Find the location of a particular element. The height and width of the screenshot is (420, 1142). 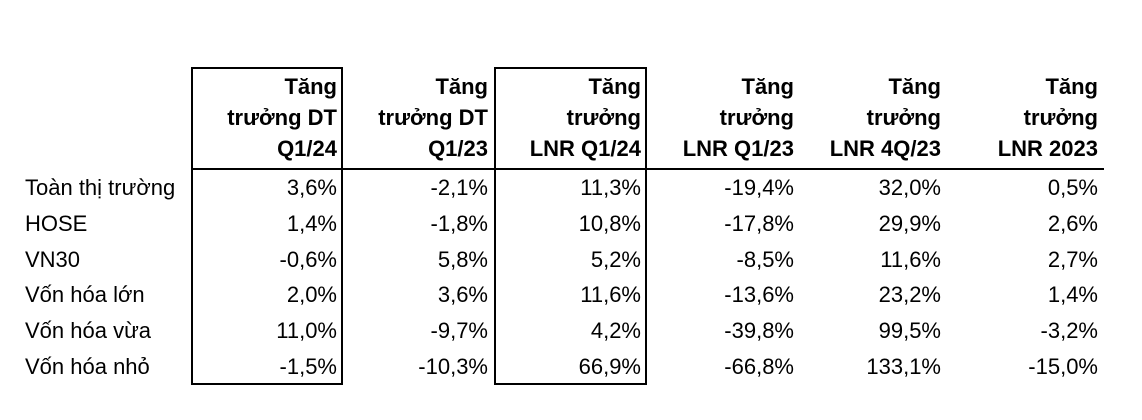

value-cell: 4,2% is located at coordinates (615, 331).